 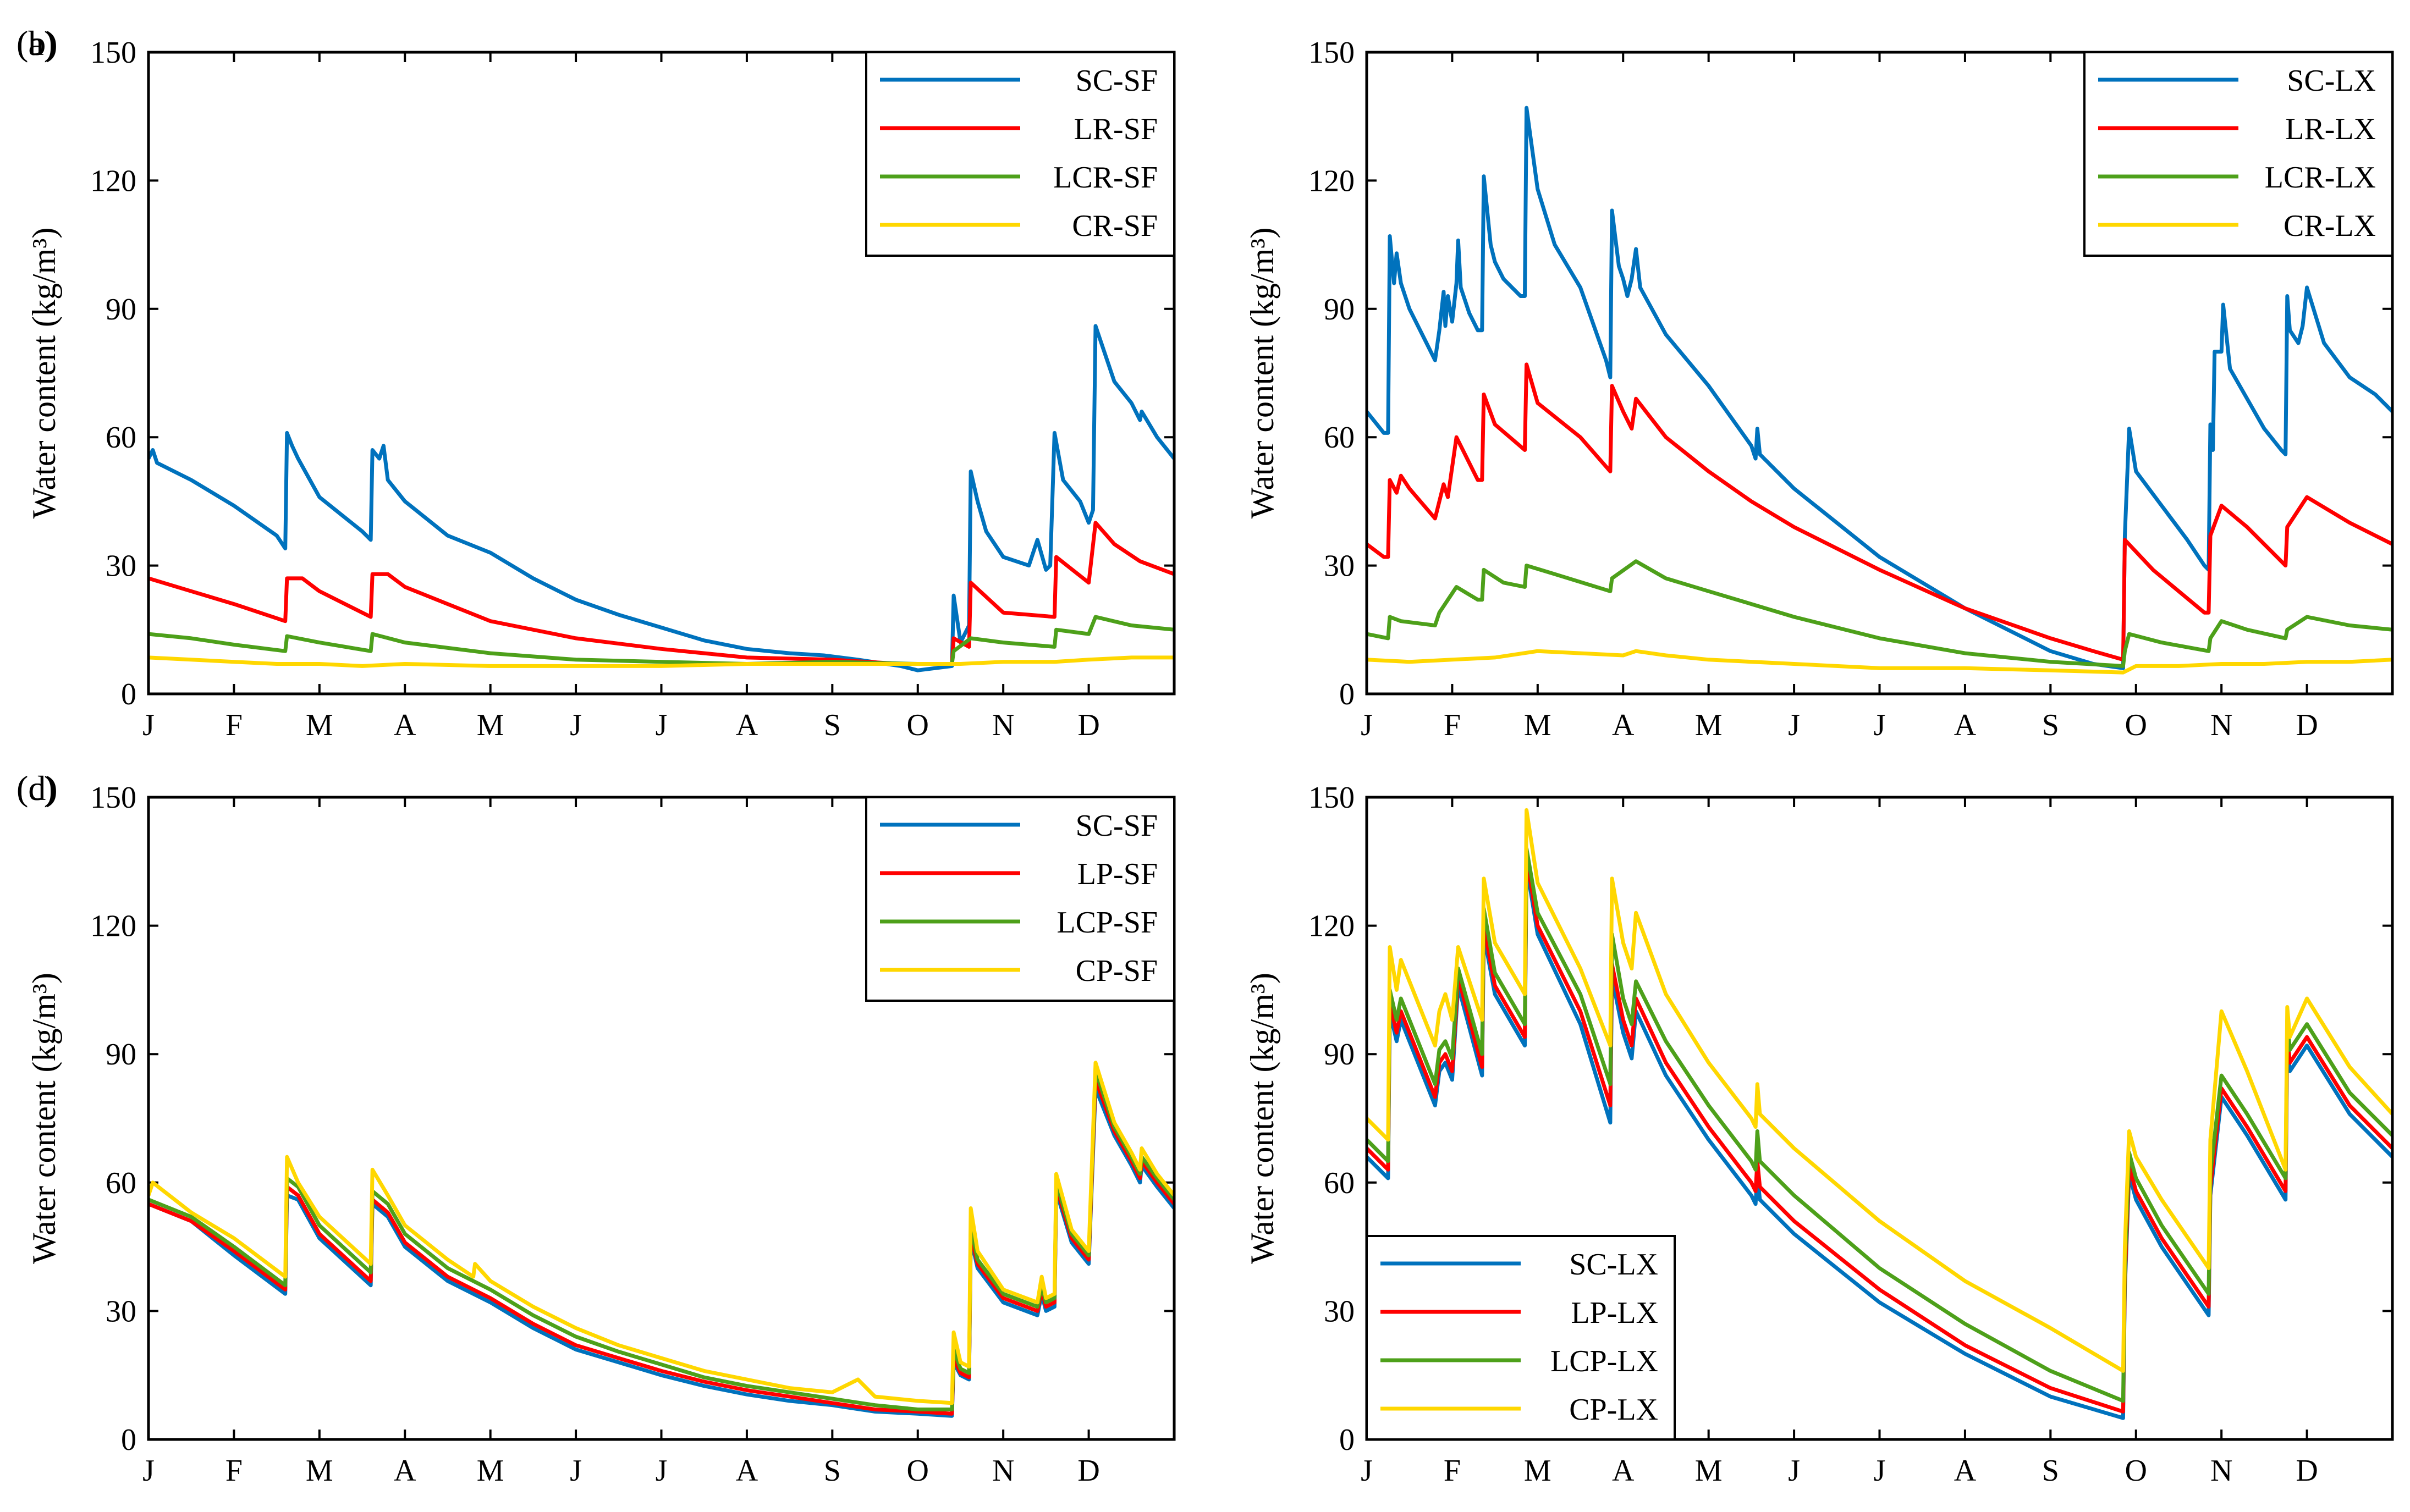 I want to click on legend: SC-SF LR-SF LCR-SF CR-SF, so click(x=1020, y=154).